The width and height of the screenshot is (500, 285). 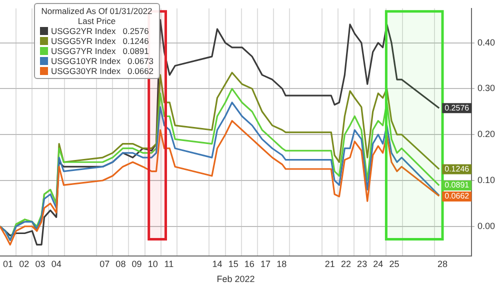 I want to click on legend-label: USGG2YR Index 0.2576, so click(x=100, y=31).